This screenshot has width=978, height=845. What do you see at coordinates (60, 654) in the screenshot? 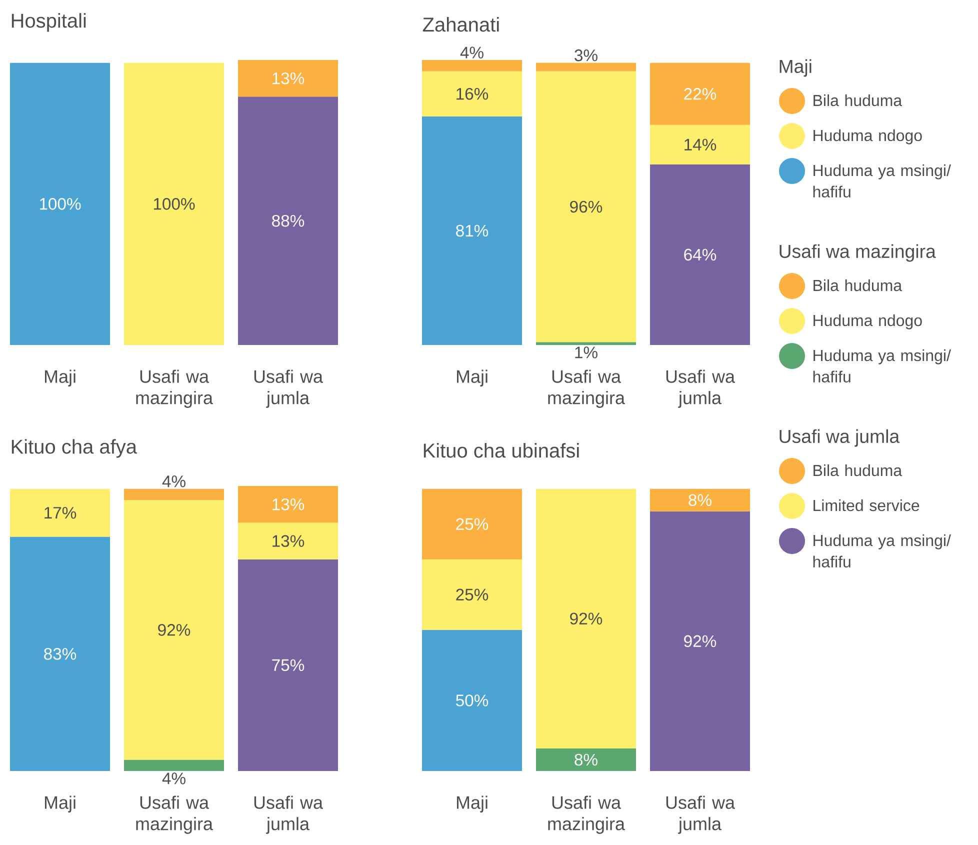
I see `data-label: 83%` at bounding box center [60, 654].